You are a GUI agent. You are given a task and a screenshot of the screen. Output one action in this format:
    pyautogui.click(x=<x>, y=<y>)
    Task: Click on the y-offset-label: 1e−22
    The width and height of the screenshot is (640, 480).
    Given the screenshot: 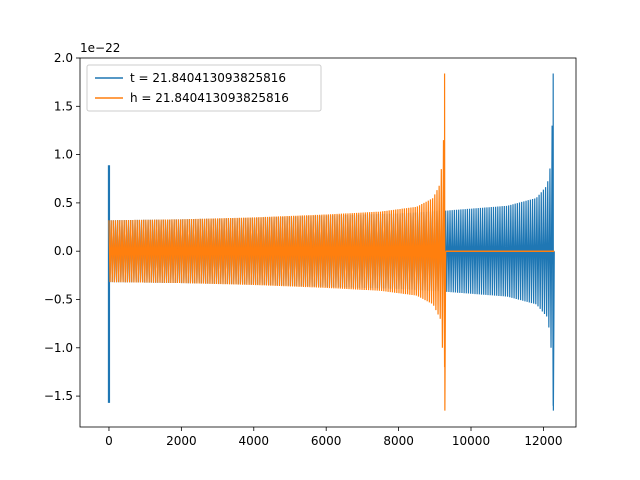 What is the action you would take?
    pyautogui.click(x=100, y=48)
    